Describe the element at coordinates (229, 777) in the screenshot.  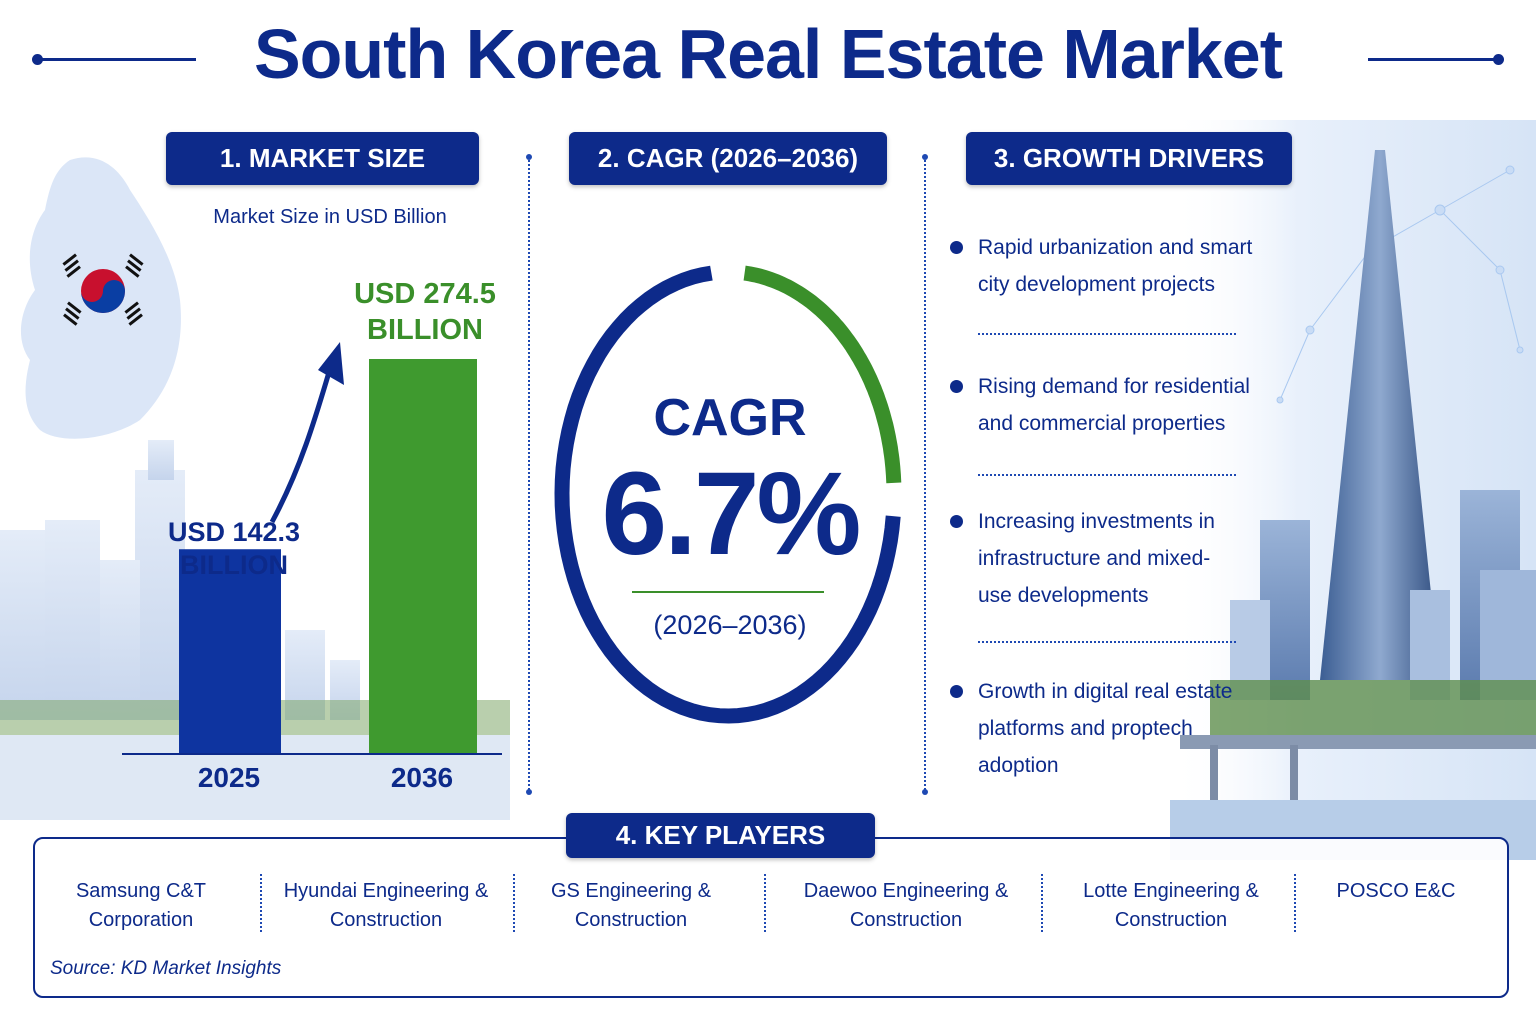
I see `x-tick-2025: 2025` at that location.